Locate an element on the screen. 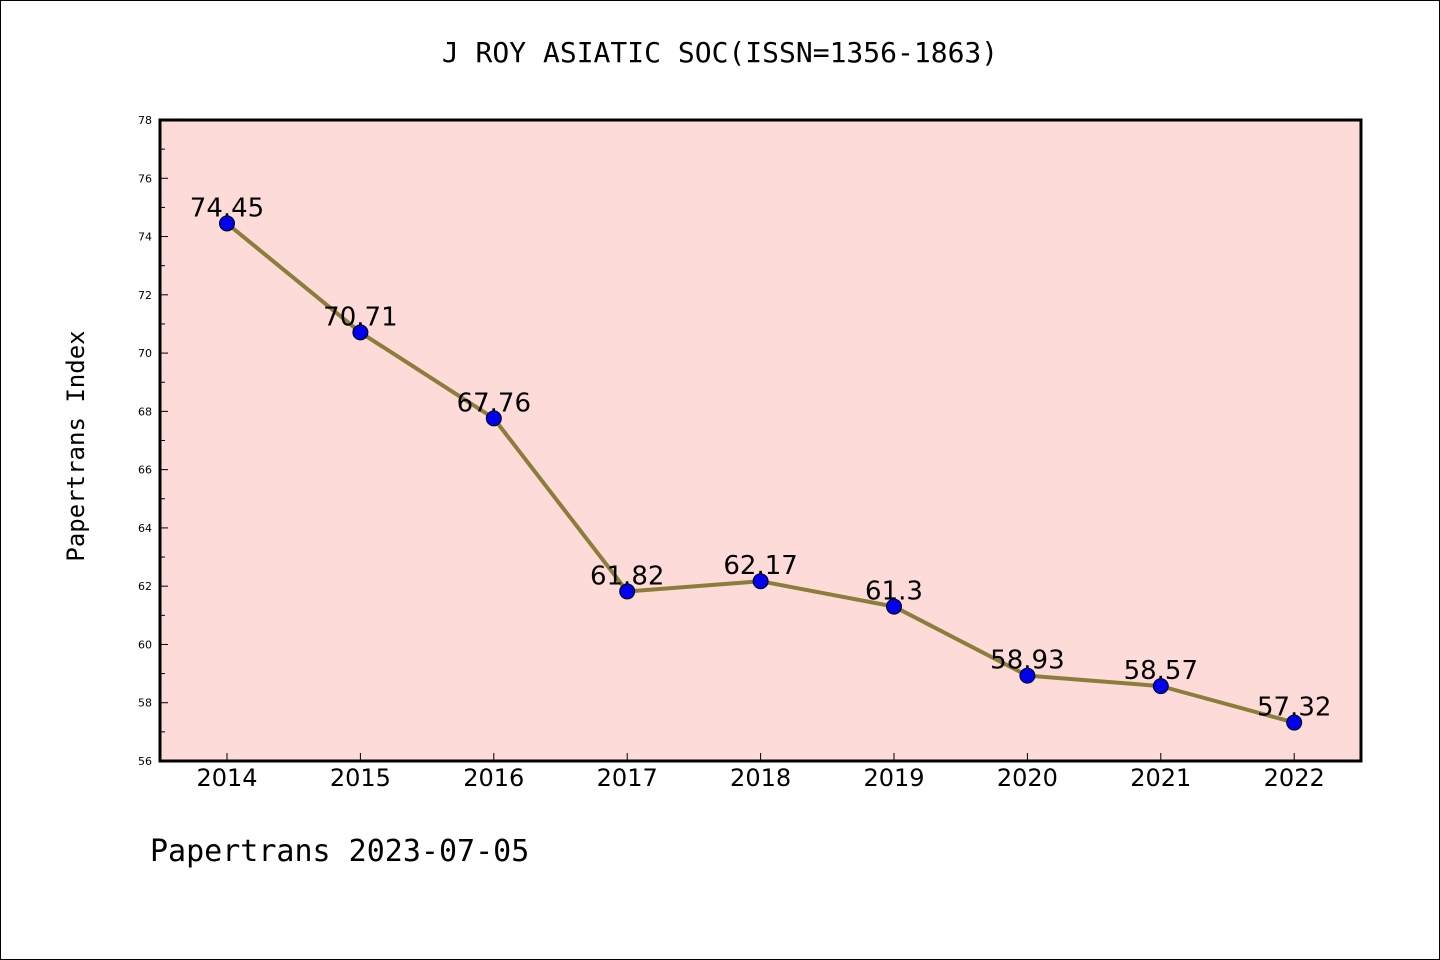 This screenshot has height=960, width=1440. y-tick-label: 70 is located at coordinates (145, 353).